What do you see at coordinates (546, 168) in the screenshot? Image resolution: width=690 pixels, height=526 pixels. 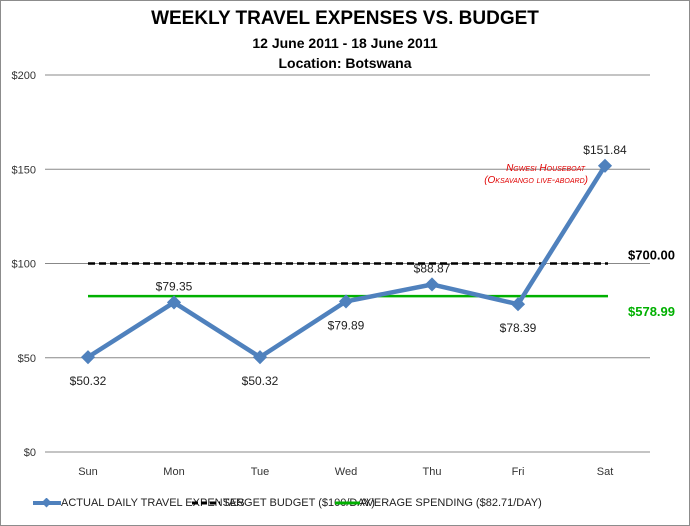 I see `annotation-line1: Ngwesi Houseboat` at bounding box center [546, 168].